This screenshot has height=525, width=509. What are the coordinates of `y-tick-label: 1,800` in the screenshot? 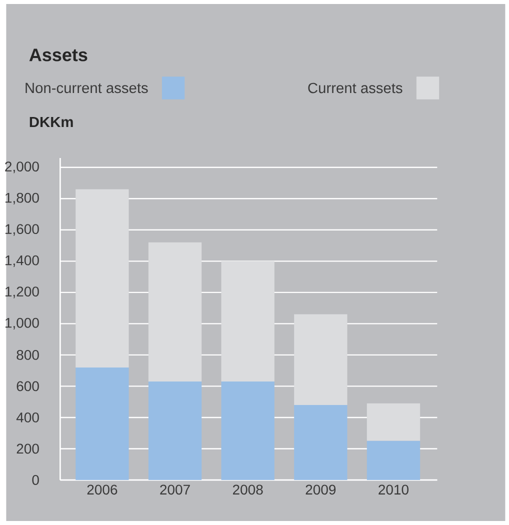 It's located at (22, 198).